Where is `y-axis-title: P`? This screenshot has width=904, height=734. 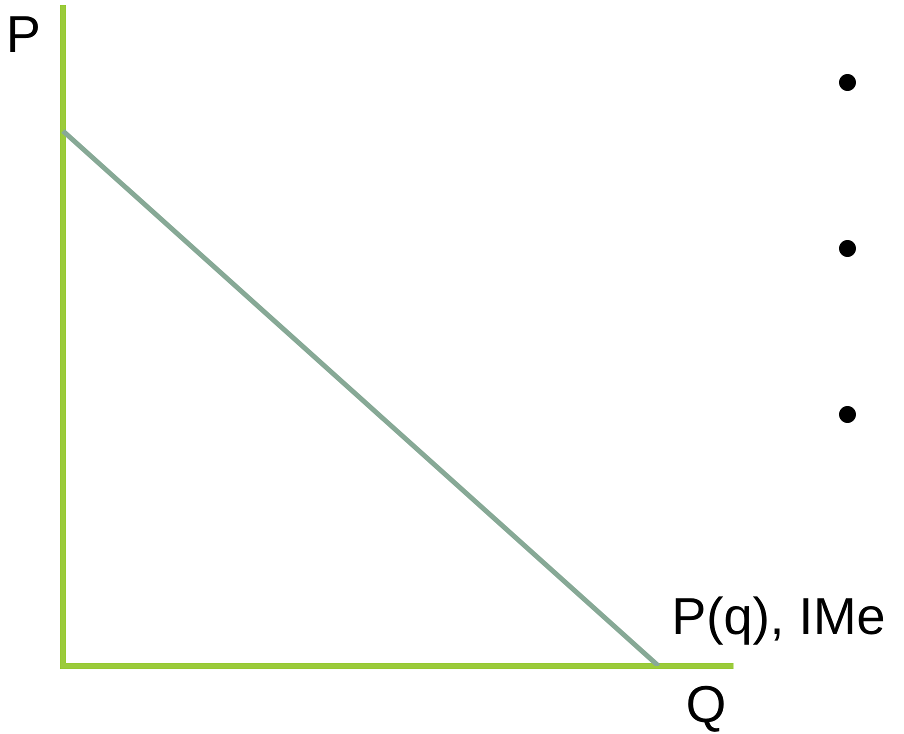
y-axis-title: P is located at coordinates (23, 35).